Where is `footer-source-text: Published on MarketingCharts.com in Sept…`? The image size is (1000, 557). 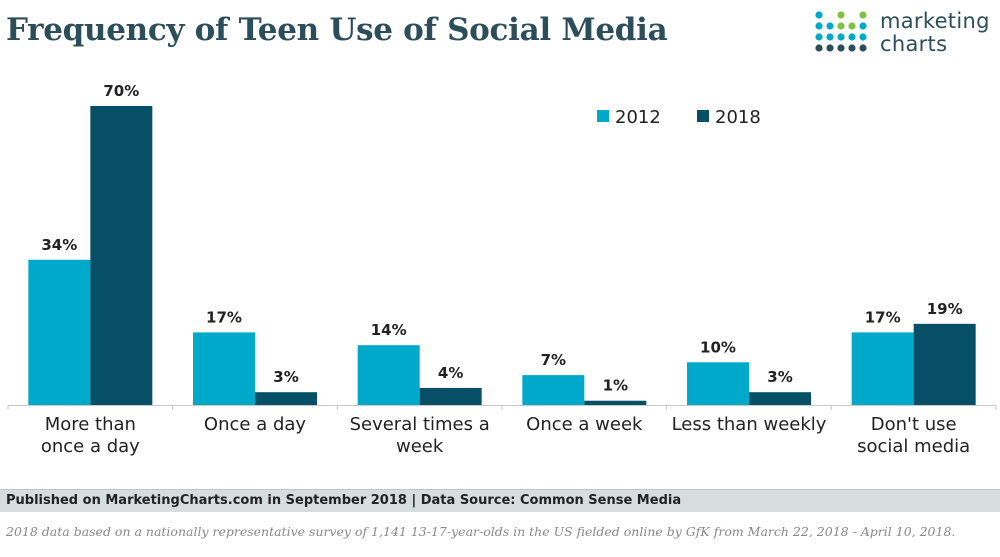
footer-source-text: Published on MarketingCharts.com in Sept… is located at coordinates (344, 500).